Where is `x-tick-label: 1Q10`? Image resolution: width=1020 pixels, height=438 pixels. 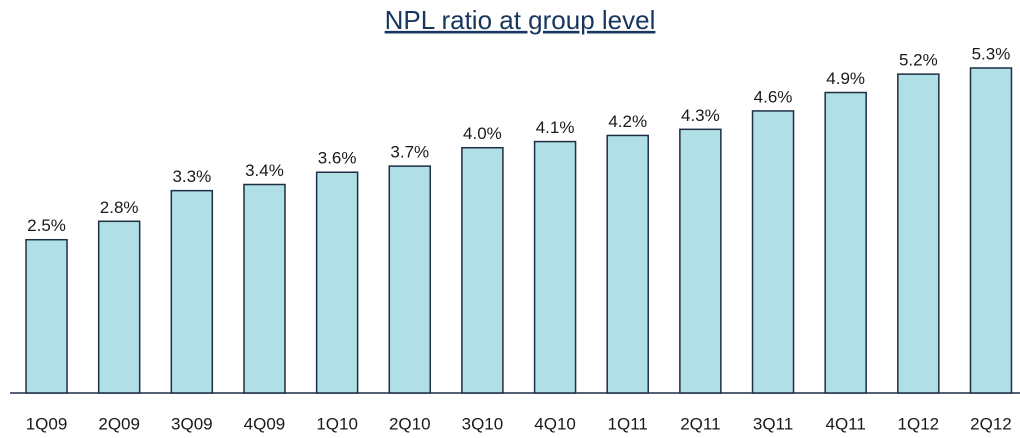
x-tick-label: 1Q10 is located at coordinates (337, 423).